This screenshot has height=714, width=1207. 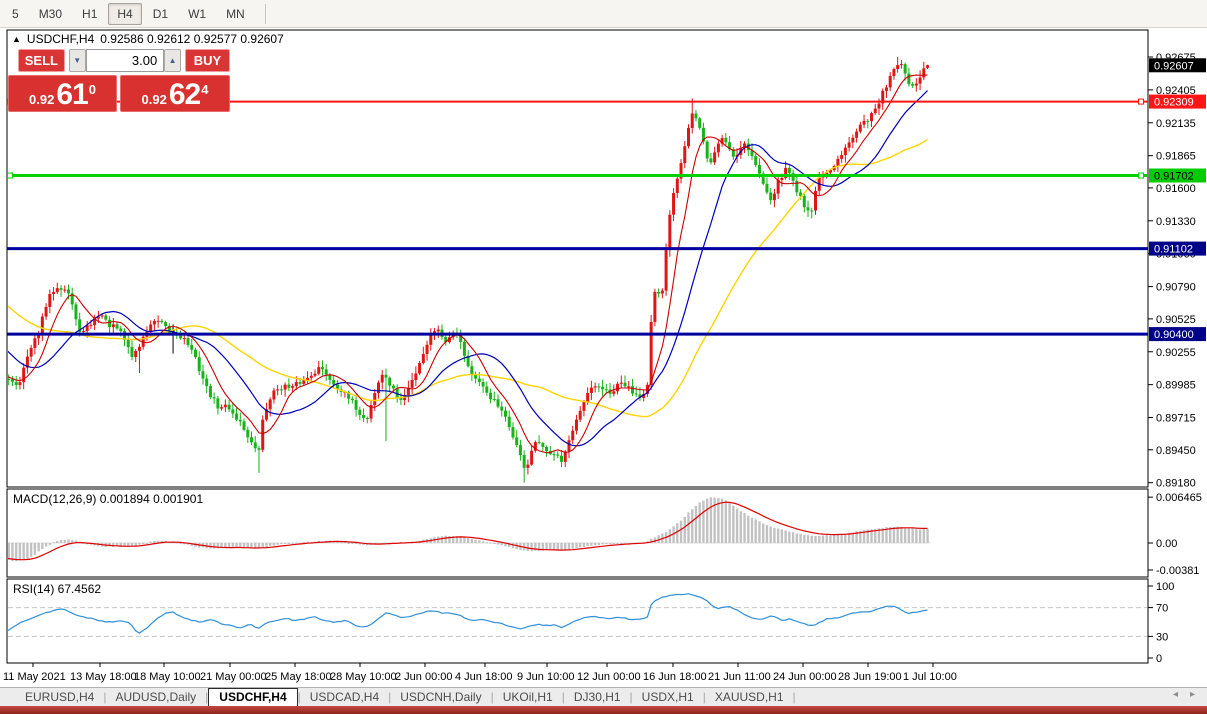 I want to click on spinner-up-icon: ▲, so click(x=172, y=60).